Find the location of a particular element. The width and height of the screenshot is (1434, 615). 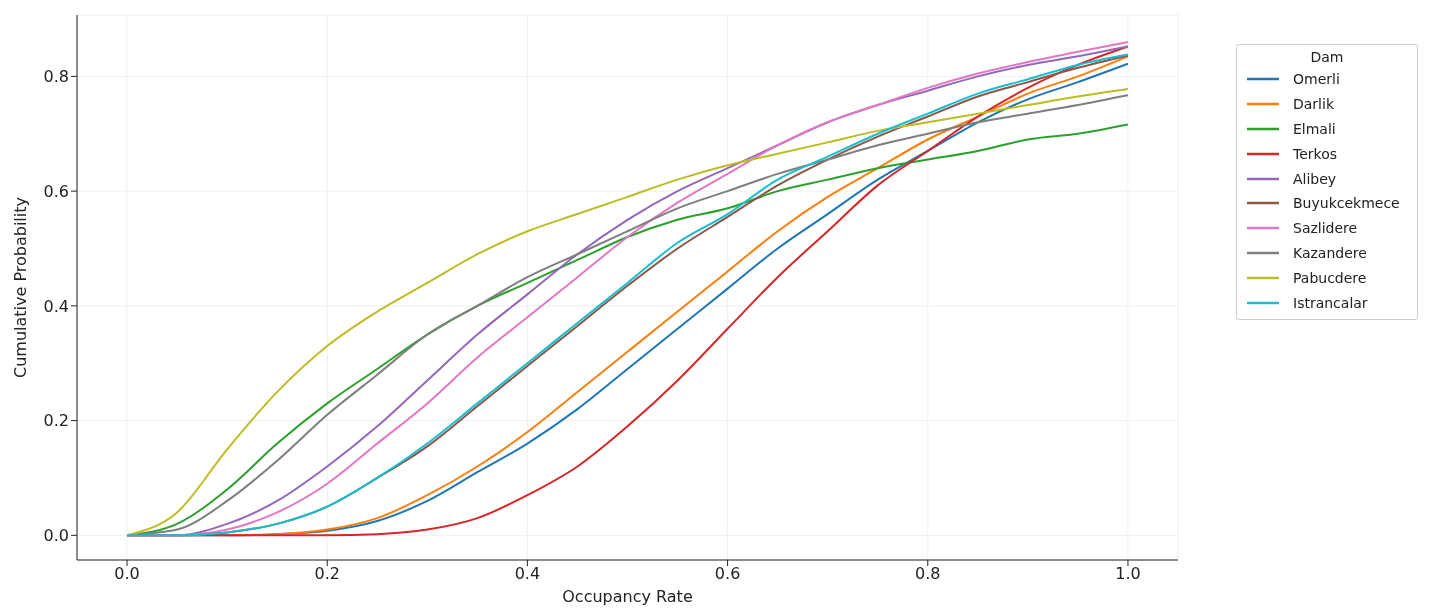

y-axis-title: Cumulative Probability is located at coordinates (20, 287).